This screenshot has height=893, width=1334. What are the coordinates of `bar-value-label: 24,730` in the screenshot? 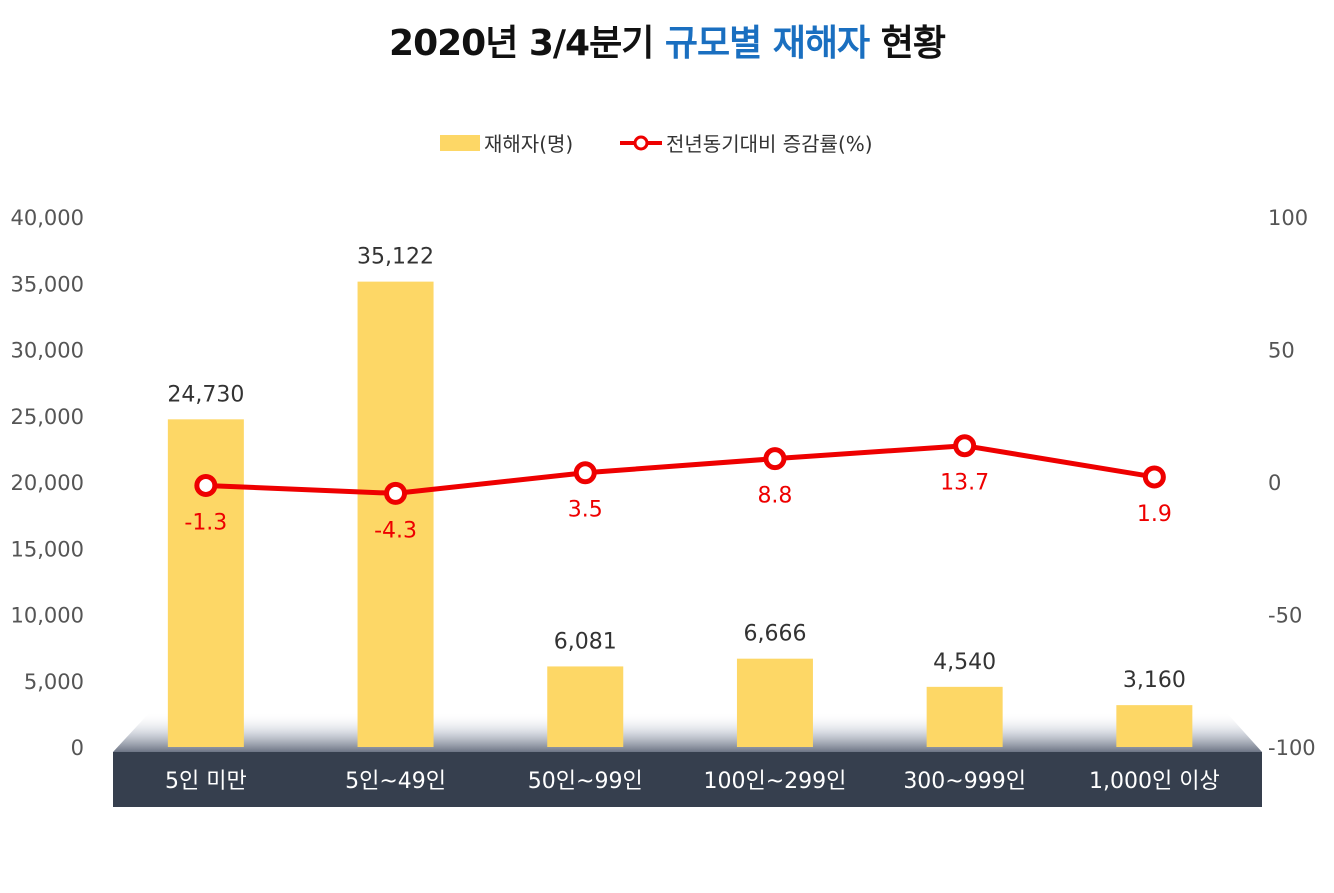 It's located at (205, 394).